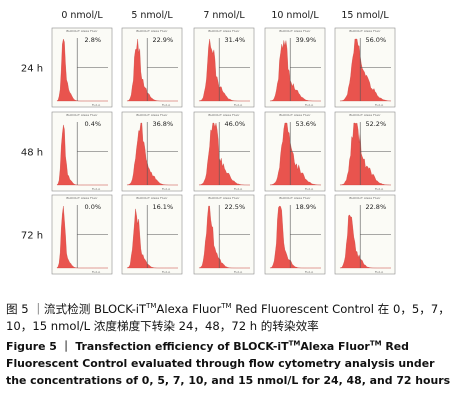 The height and width of the screenshot is (408, 456). I want to click on column-label: 10 nmol/L, so click(295, 15).